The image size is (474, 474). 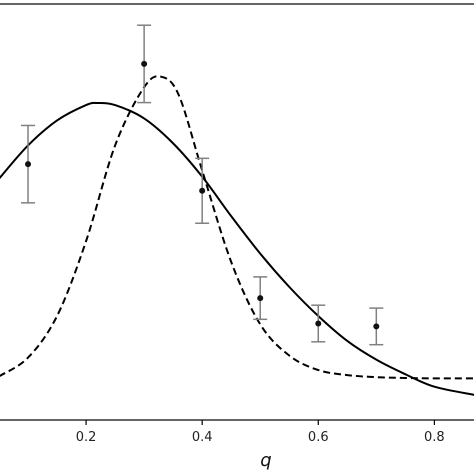 What do you see at coordinates (86, 437) in the screenshot?
I see `x-tick-label: 0.2` at bounding box center [86, 437].